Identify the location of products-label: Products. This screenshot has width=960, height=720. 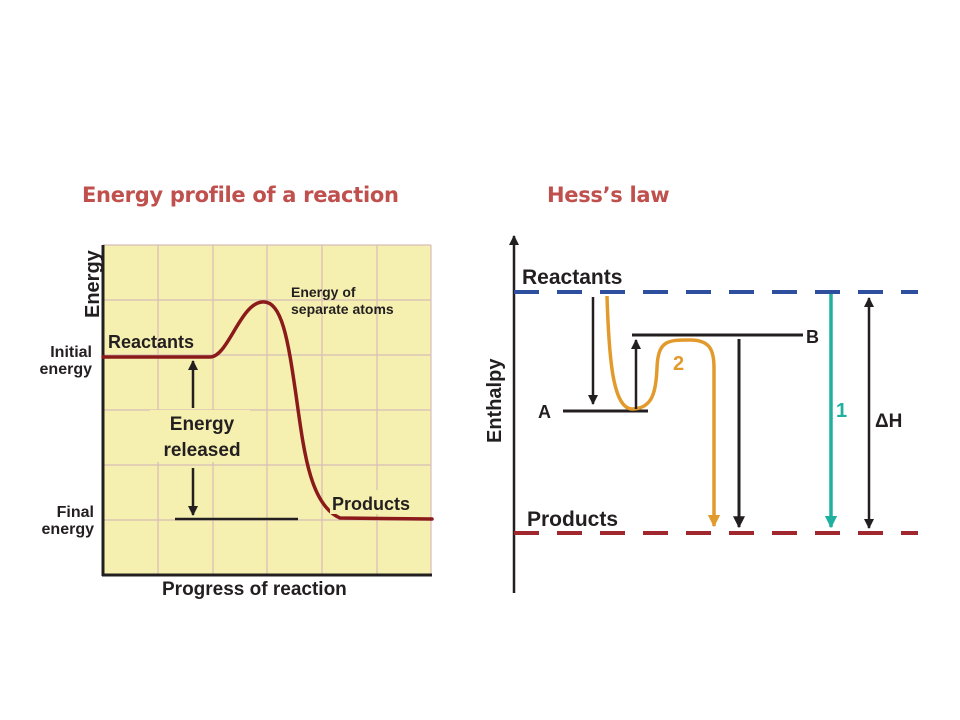
(371, 504).